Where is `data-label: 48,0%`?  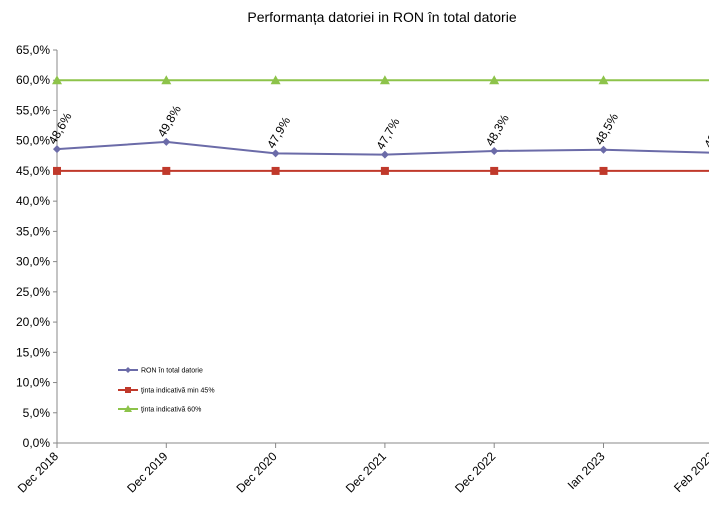
data-label: 48,0% is located at coordinates (705, 132).